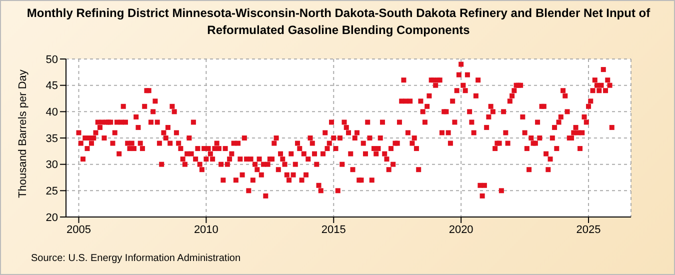  Describe the element at coordinates (52, 138) in the screenshot. I see `y-tick-label: 35` at that location.